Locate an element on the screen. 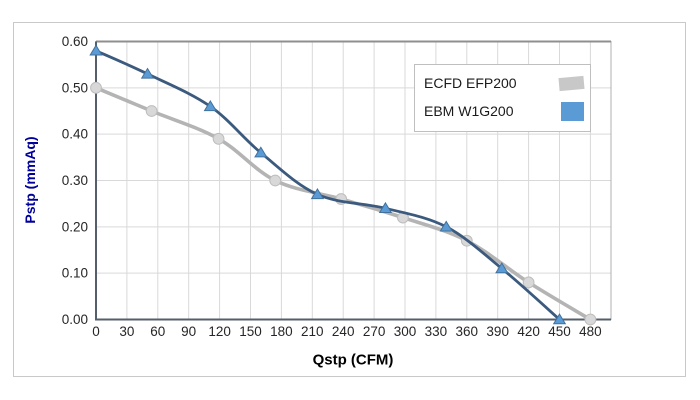  y-tick-label: 0.50 is located at coordinates (75, 87).